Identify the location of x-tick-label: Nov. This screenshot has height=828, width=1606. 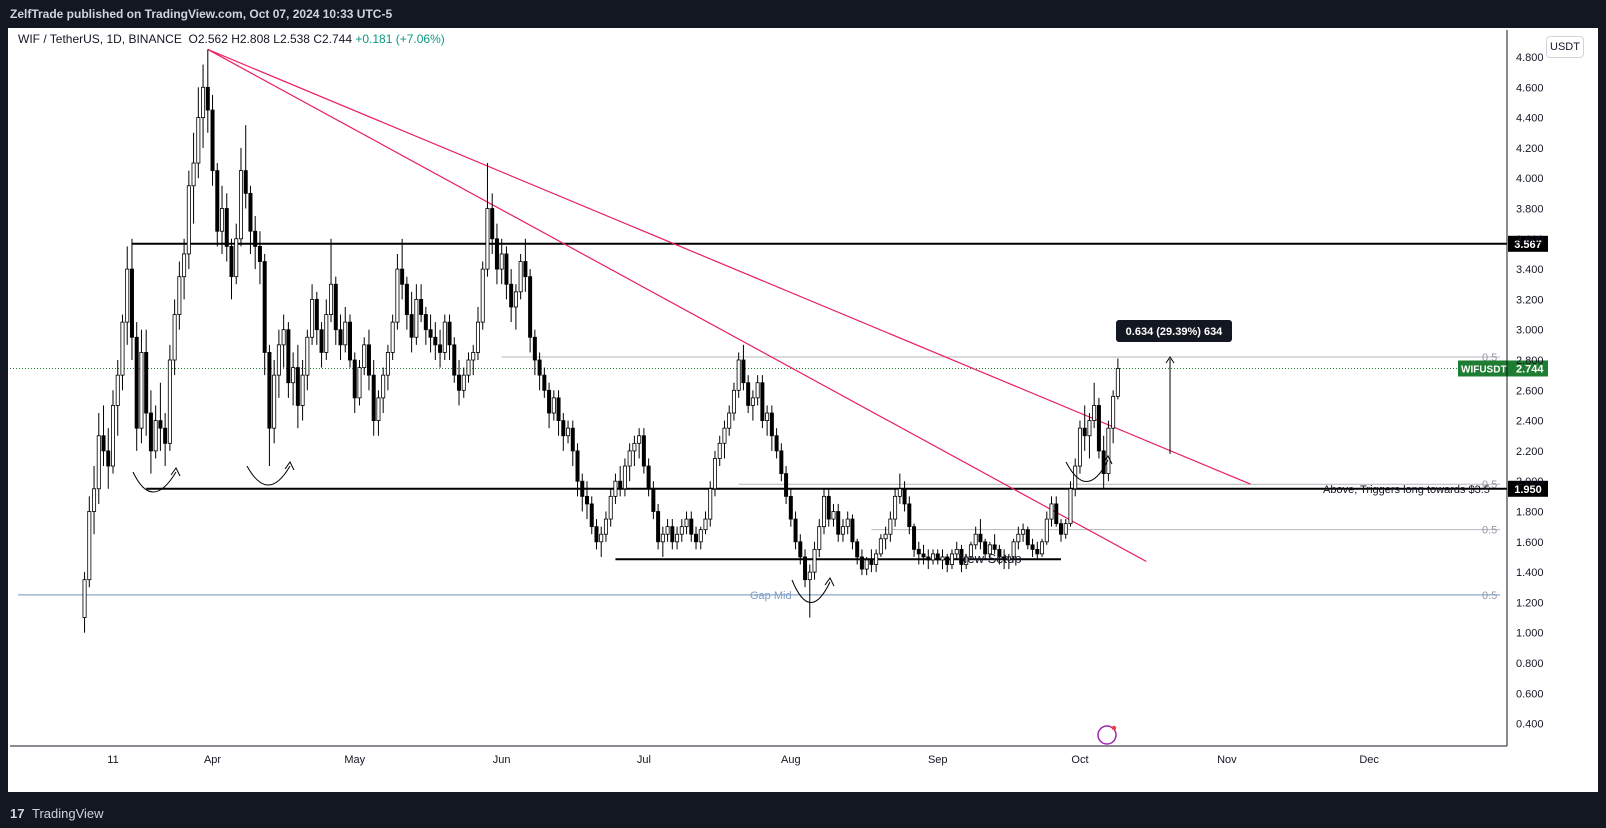
(1227, 760).